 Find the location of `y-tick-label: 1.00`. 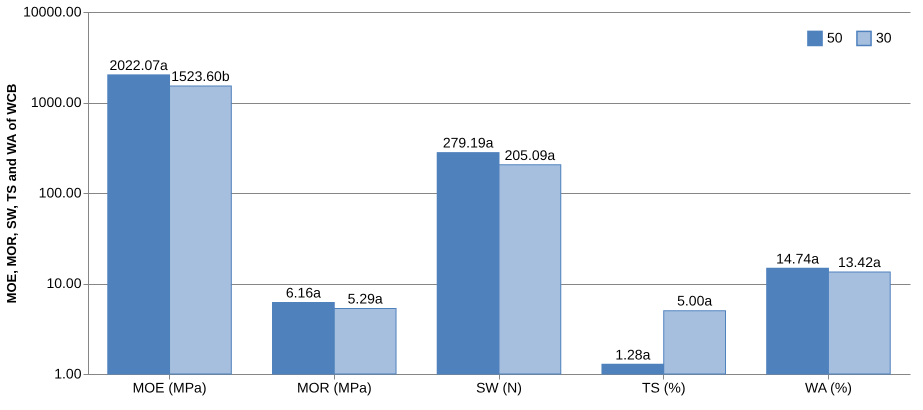

y-tick-label: 1.00 is located at coordinates (68, 374).